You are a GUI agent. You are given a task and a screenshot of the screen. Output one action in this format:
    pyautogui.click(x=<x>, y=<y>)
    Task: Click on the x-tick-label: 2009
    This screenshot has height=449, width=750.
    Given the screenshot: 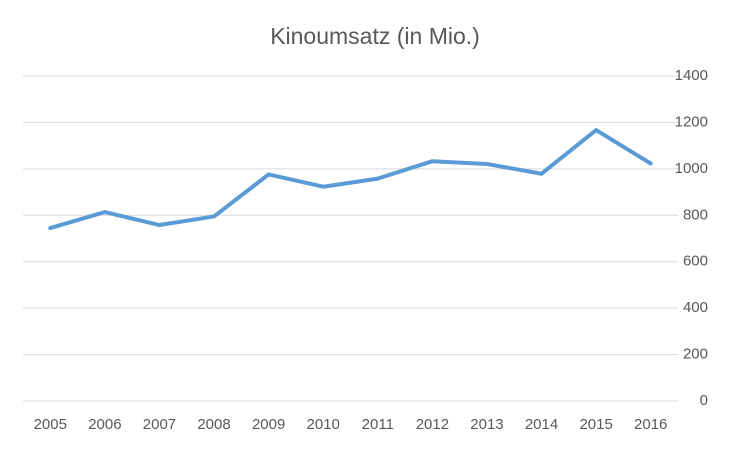 What is the action you would take?
    pyautogui.click(x=268, y=424)
    